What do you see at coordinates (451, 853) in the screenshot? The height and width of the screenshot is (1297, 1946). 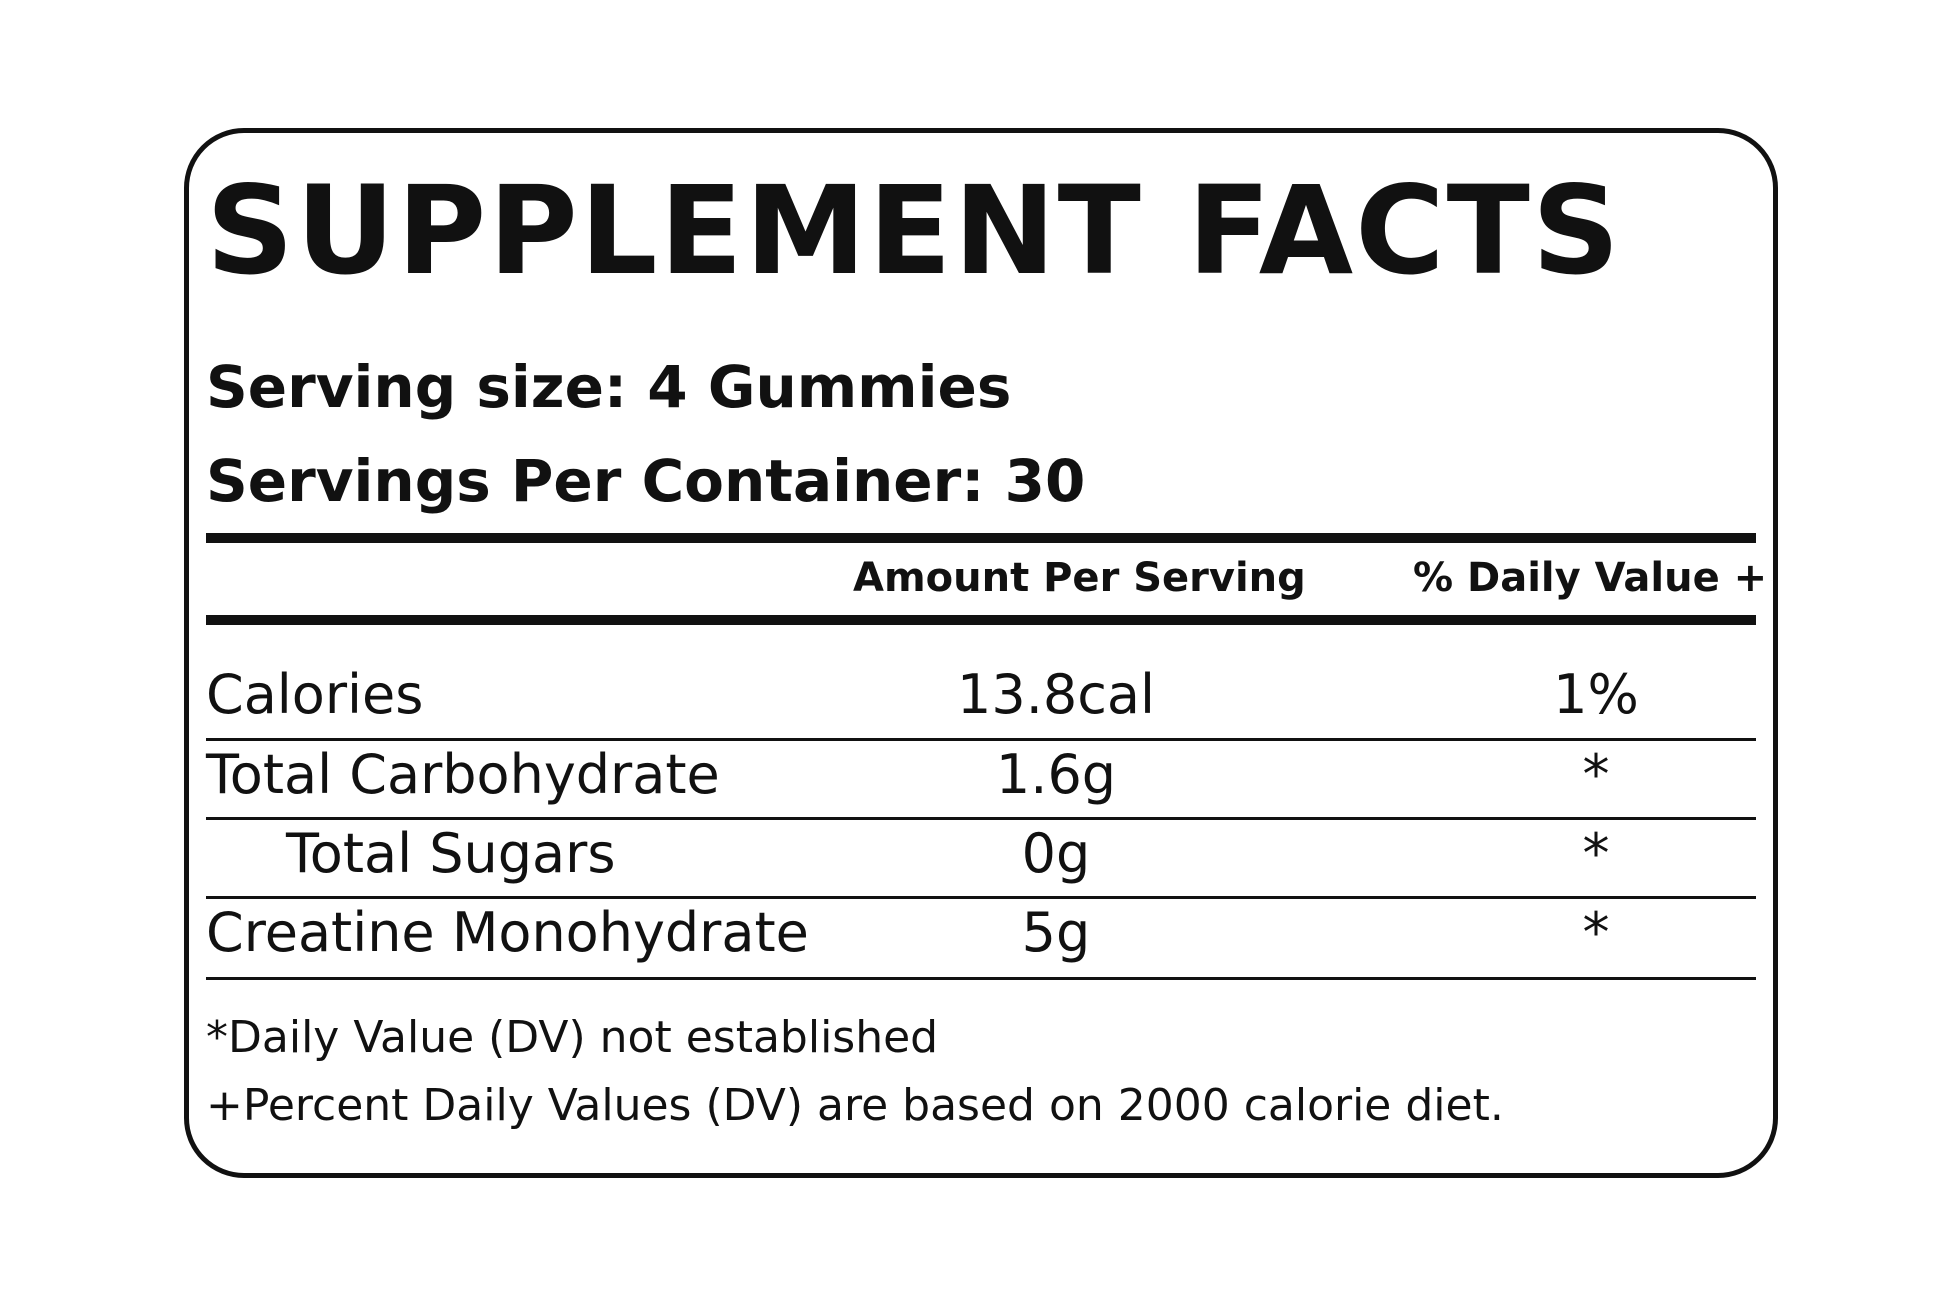 I see `nutrient-name: Total Sugars` at bounding box center [451, 853].